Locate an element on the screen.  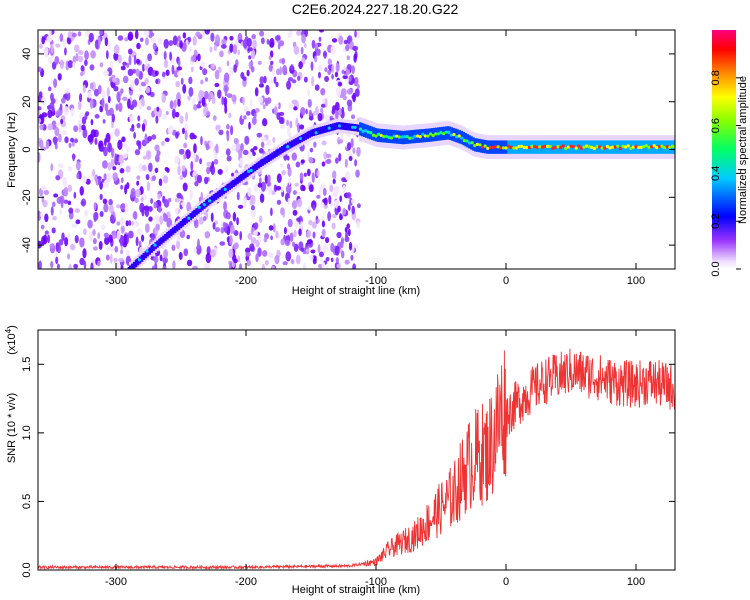
snr-y-tick-label: 1.5 is located at coordinates (27, 364).